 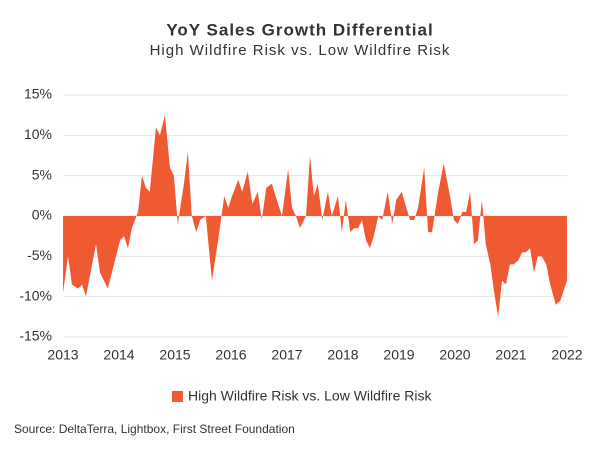 I want to click on legend-swatch, so click(x=177, y=396).